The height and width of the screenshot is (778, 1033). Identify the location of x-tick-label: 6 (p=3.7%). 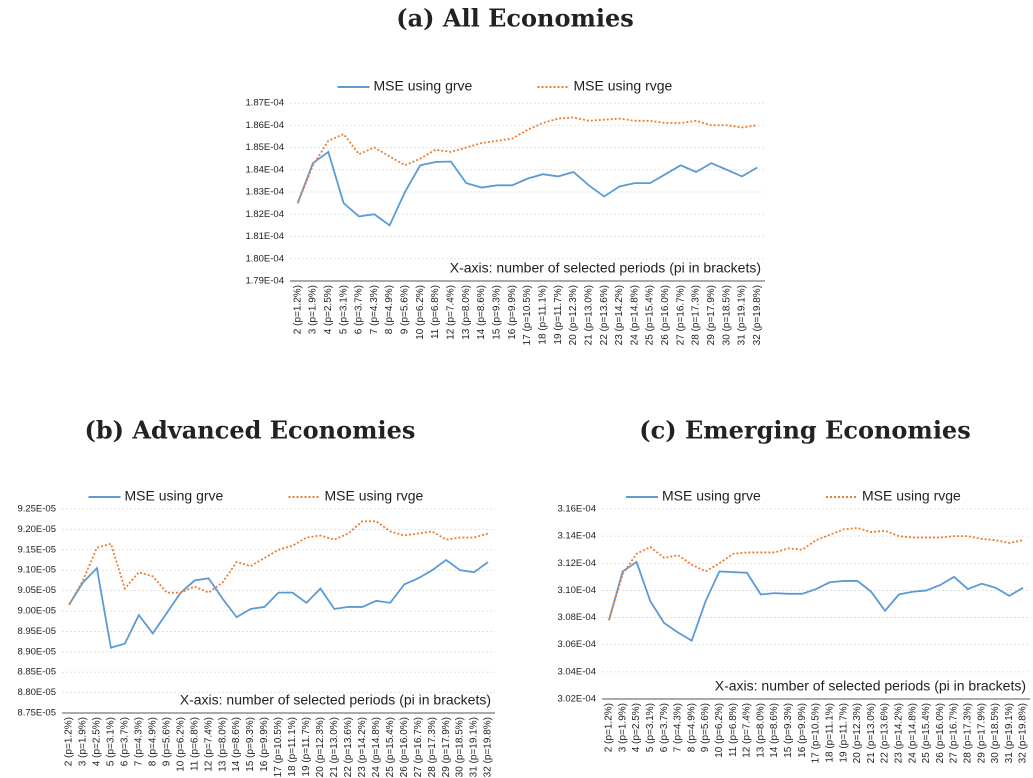
(664, 727).